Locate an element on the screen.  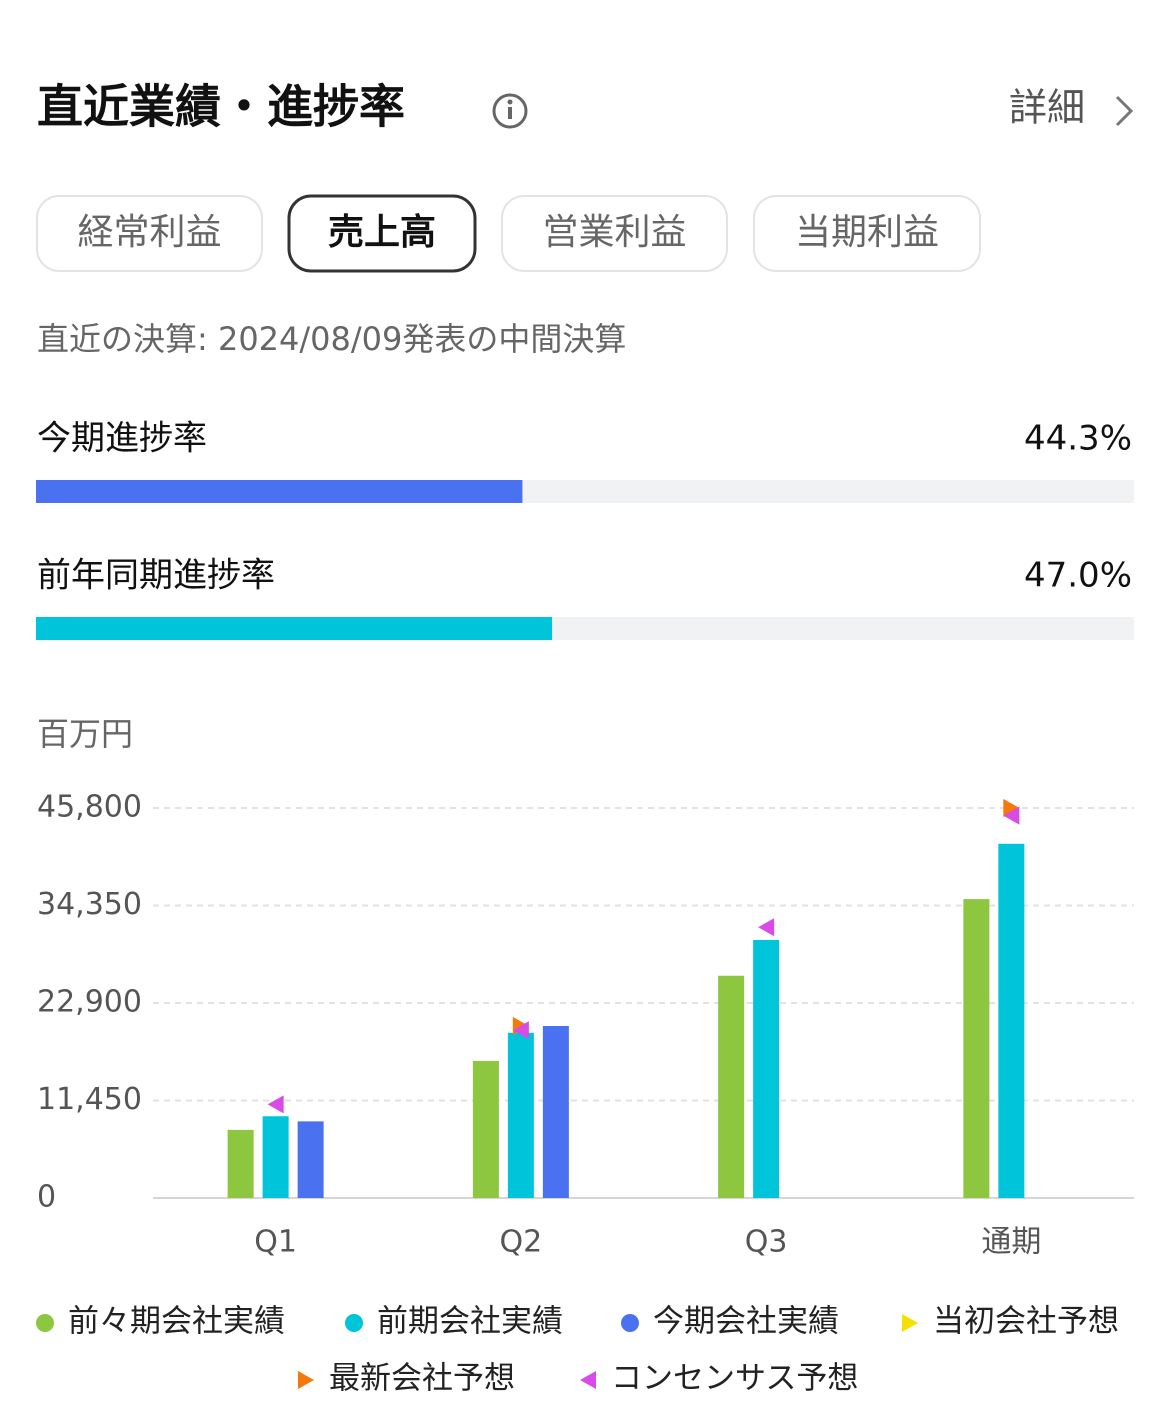
y-axis-label: 百万円 is located at coordinates (85, 734).